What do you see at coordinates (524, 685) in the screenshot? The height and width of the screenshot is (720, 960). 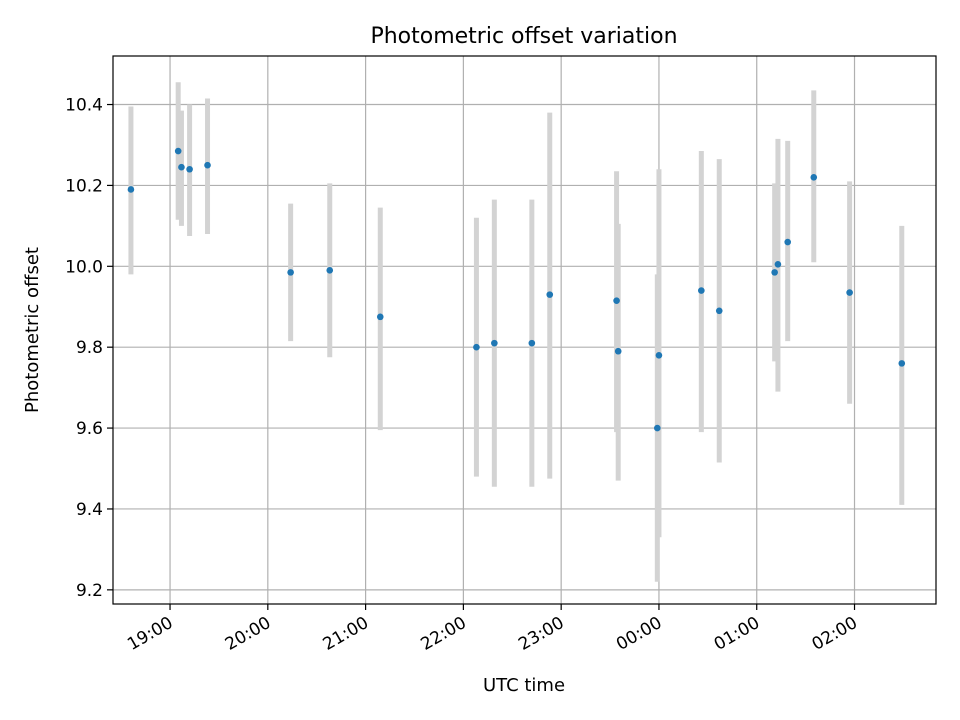 I see `x-axis-label: UTC time` at bounding box center [524, 685].